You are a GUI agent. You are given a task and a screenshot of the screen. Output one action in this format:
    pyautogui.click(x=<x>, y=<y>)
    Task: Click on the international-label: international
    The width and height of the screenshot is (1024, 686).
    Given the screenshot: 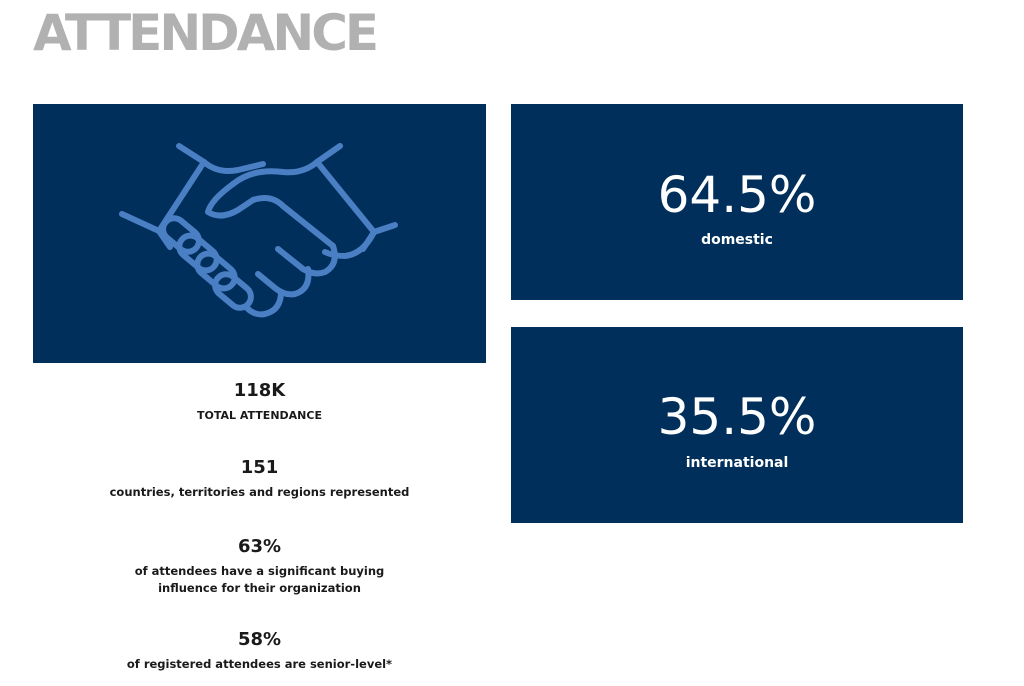 What is the action you would take?
    pyautogui.click(x=737, y=463)
    